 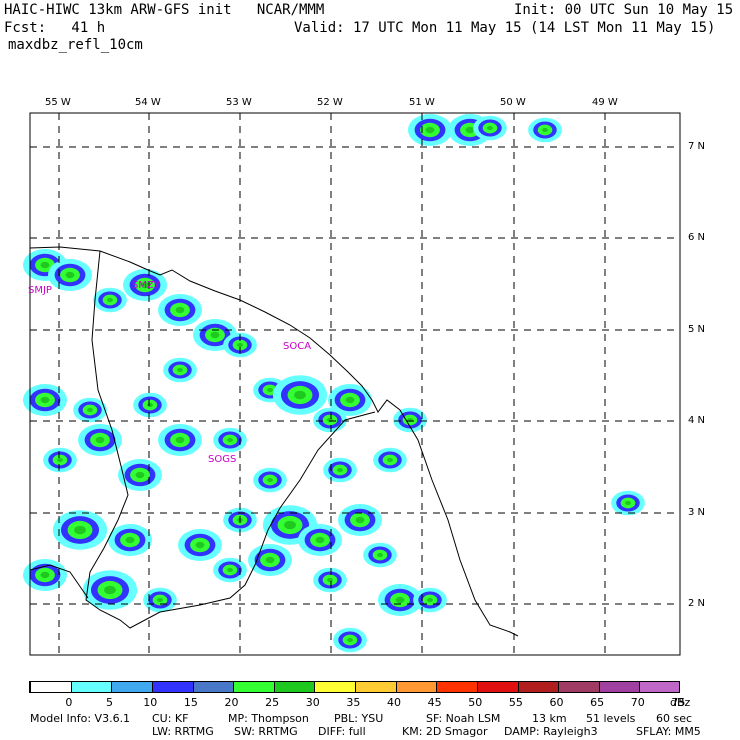 What do you see at coordinates (422, 102) in the screenshot?
I see `lon-label: 51 W` at bounding box center [422, 102].